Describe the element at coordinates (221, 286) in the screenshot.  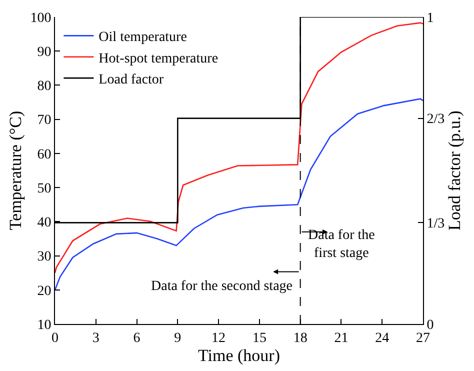
I see `annotation: Data for the second stage` at that location.